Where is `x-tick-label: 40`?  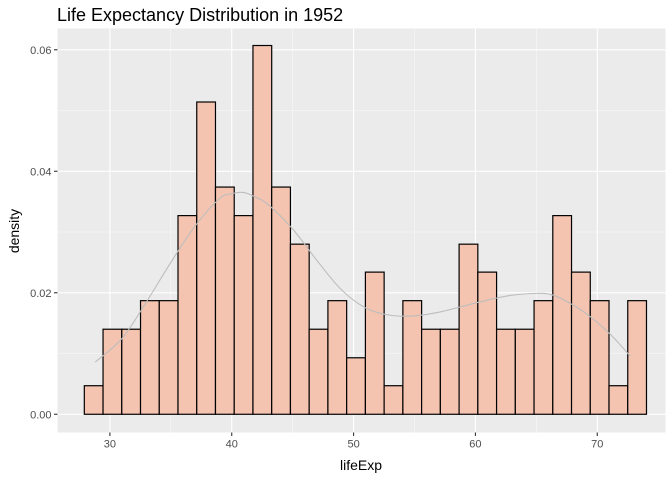
x-tick-label: 40 is located at coordinates (232, 445).